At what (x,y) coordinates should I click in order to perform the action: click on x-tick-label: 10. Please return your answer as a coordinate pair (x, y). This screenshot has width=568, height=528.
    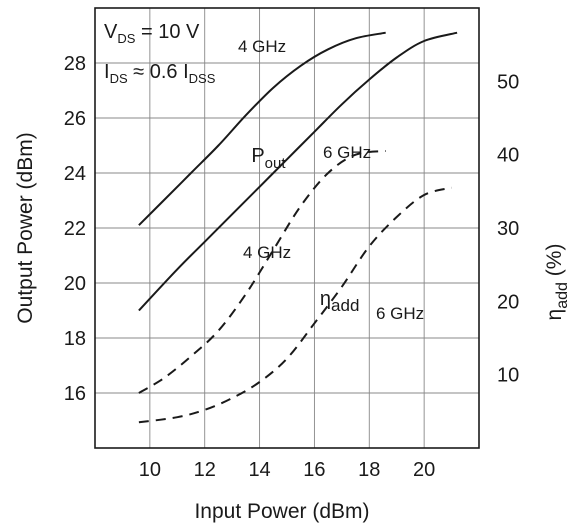
    Looking at the image, I should click on (150, 470).